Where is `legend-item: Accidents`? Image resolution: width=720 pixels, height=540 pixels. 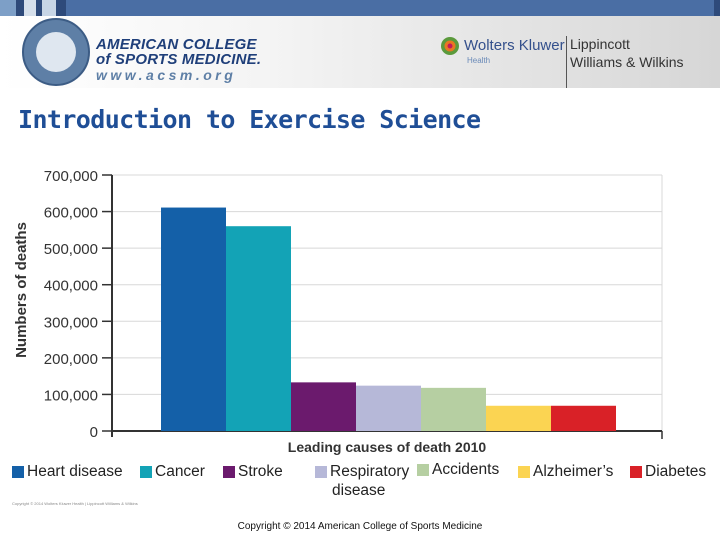 legend-item: Accidents is located at coordinates (458, 469).